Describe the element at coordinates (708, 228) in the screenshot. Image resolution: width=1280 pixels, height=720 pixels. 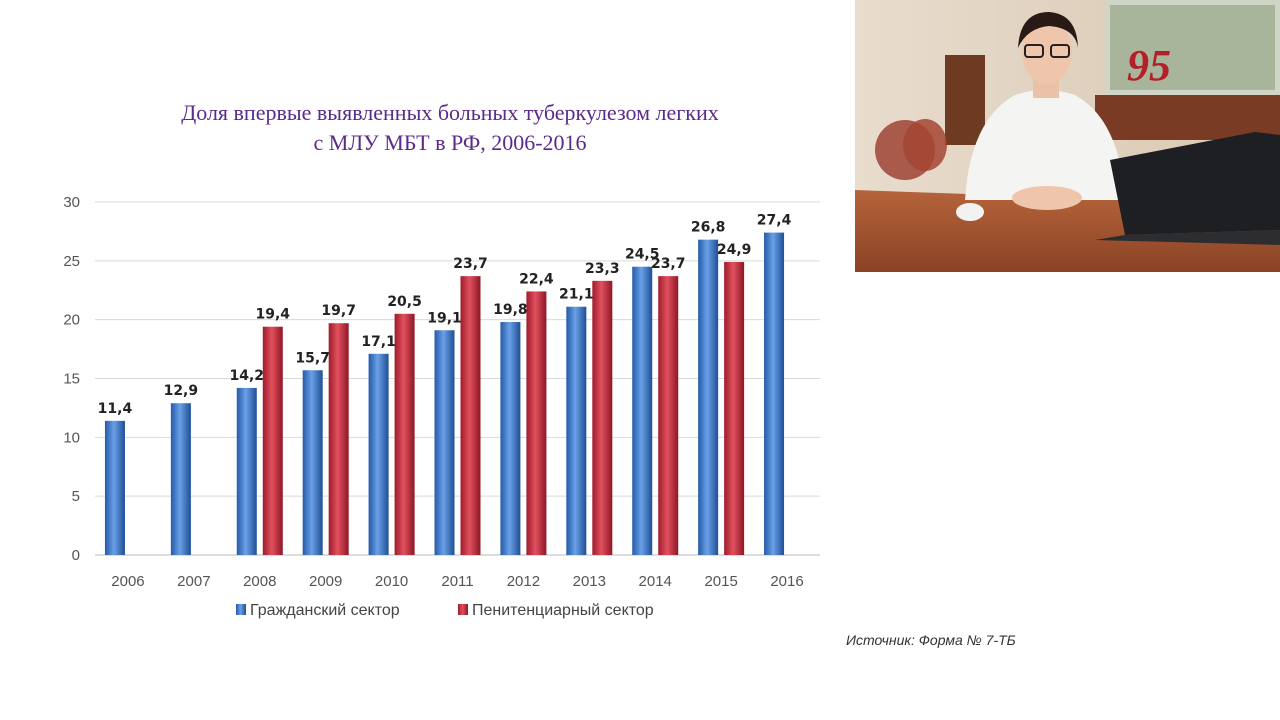
I see `data-label: 26,8` at that location.